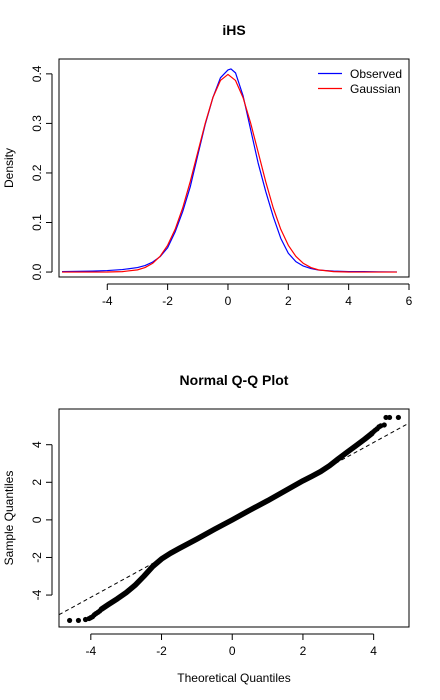 Image resolution: width=440 pixels, height=700 pixels. What do you see at coordinates (161, 651) in the screenshot?
I see `qq-x-tick-label: -2` at bounding box center [161, 651].